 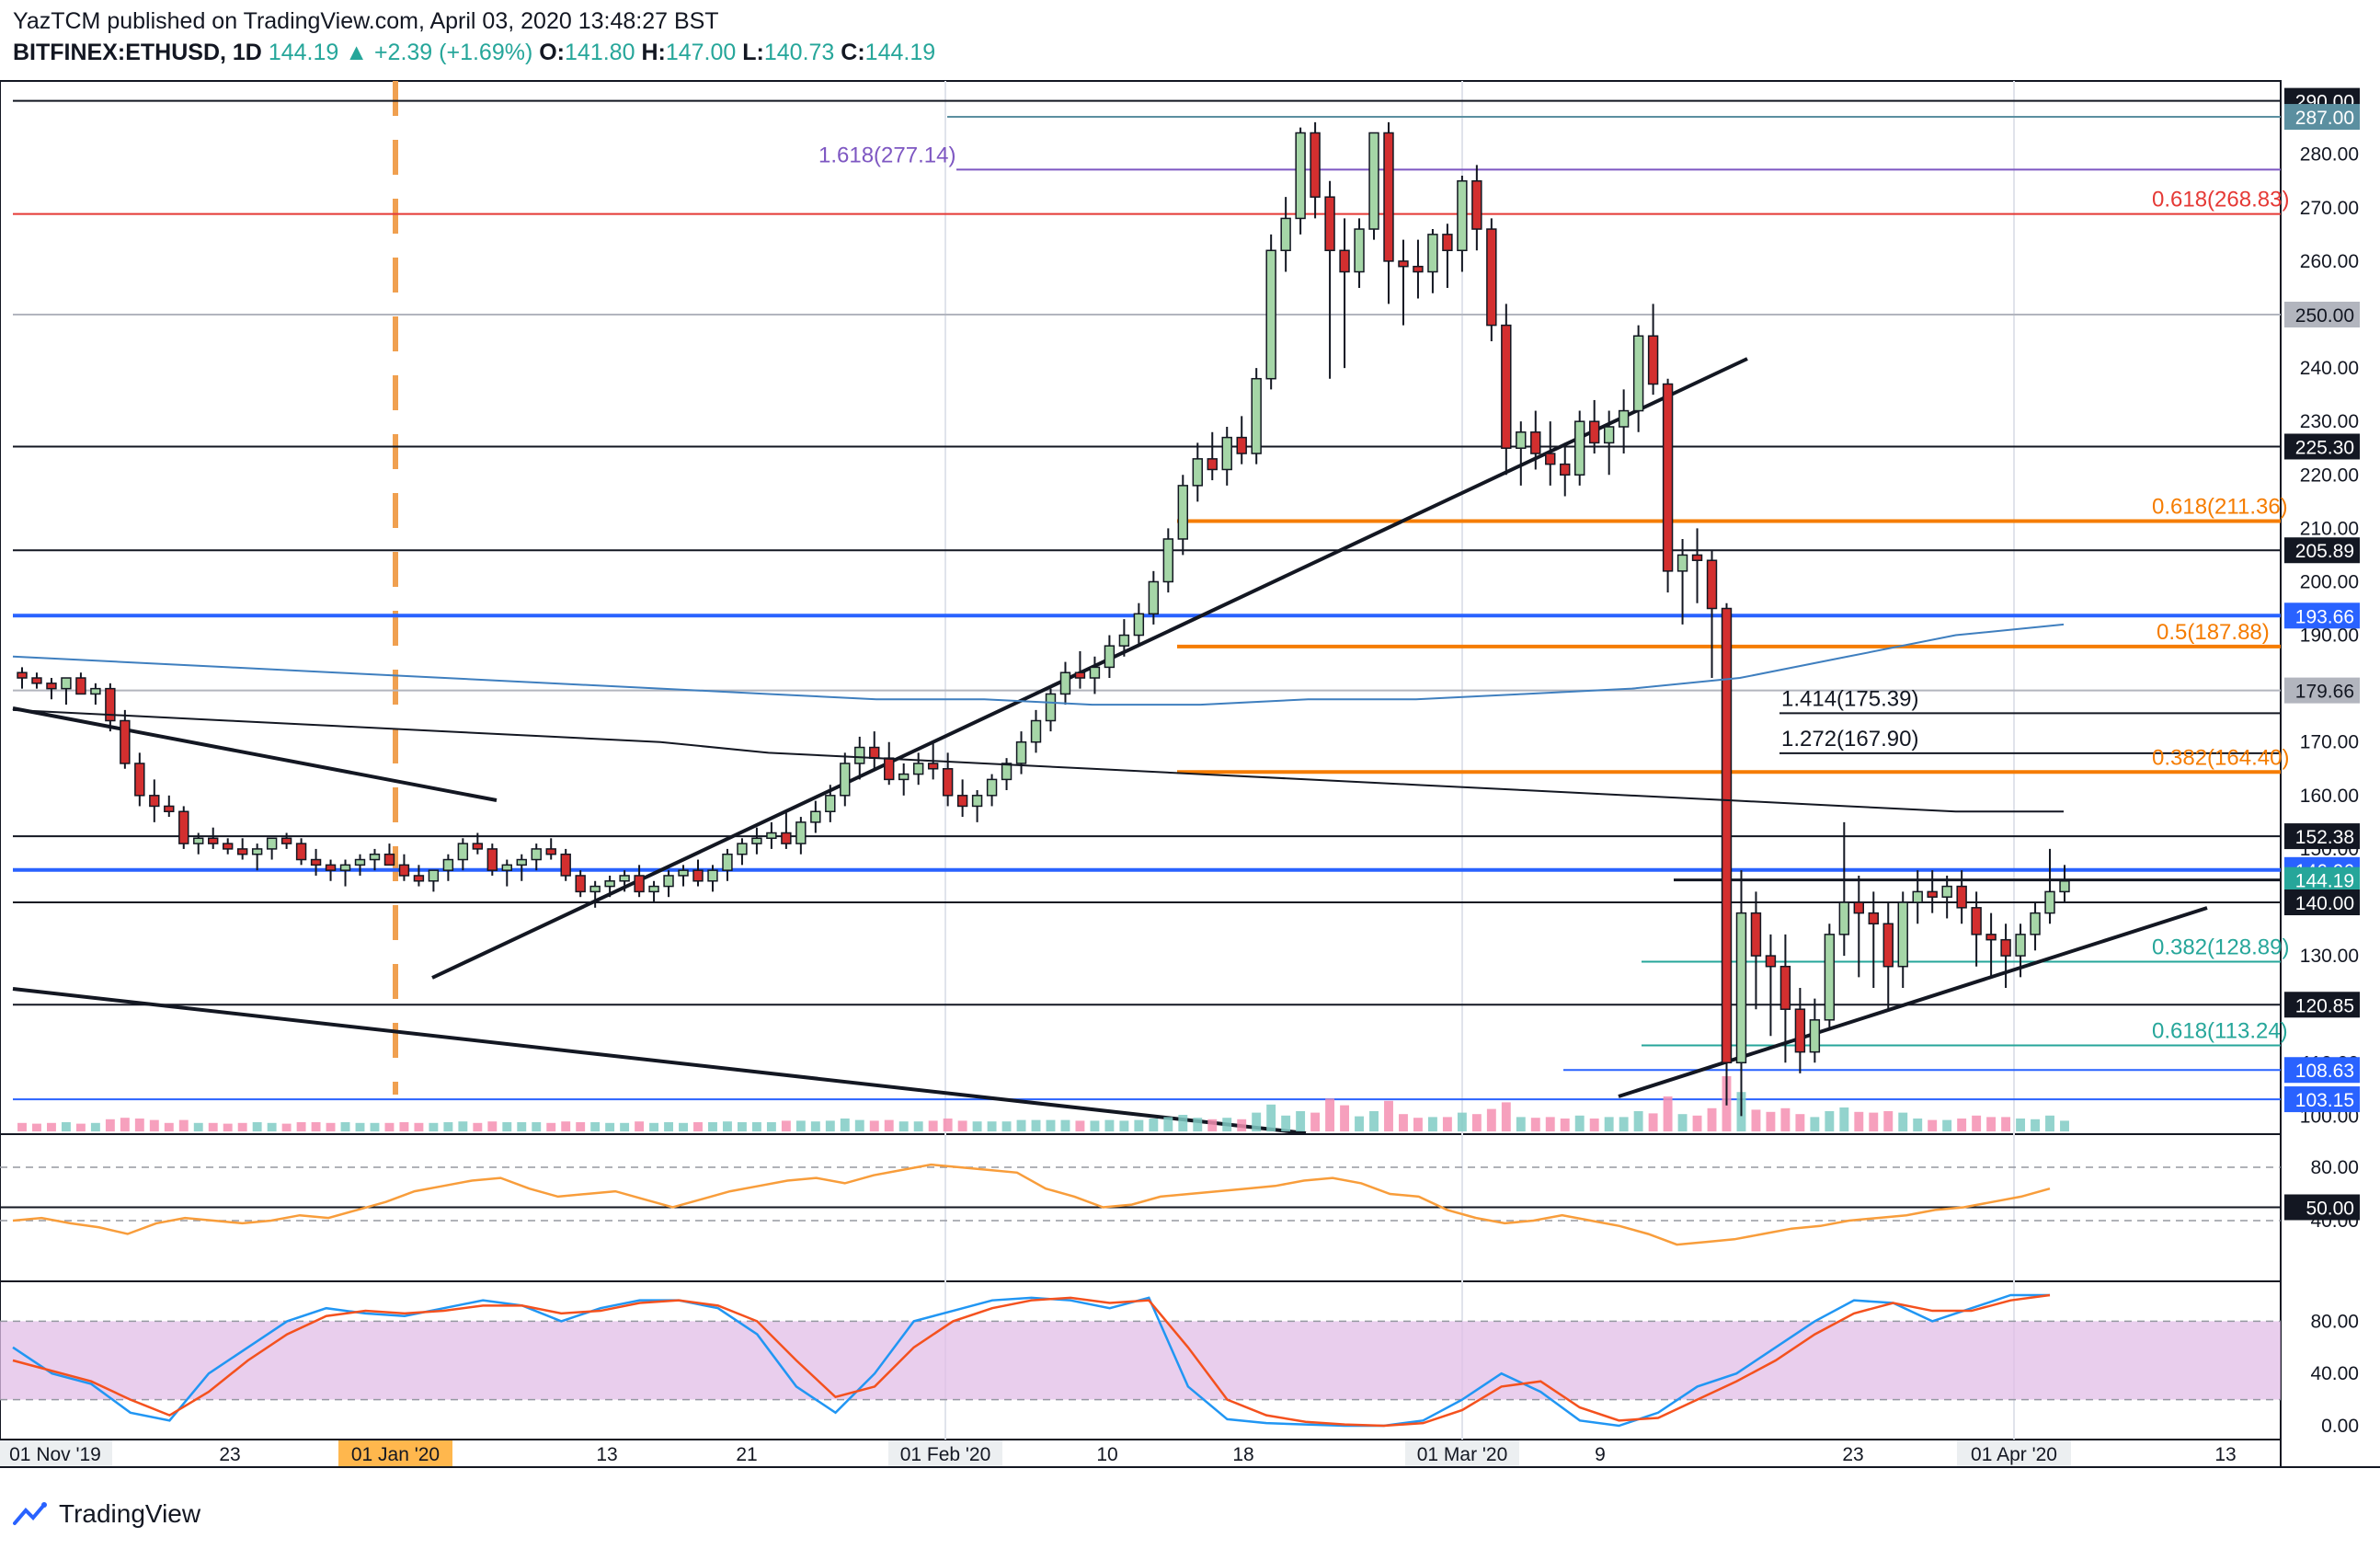 What do you see at coordinates (606, 1455) in the screenshot?
I see `time-tick-label: 13` at bounding box center [606, 1455].